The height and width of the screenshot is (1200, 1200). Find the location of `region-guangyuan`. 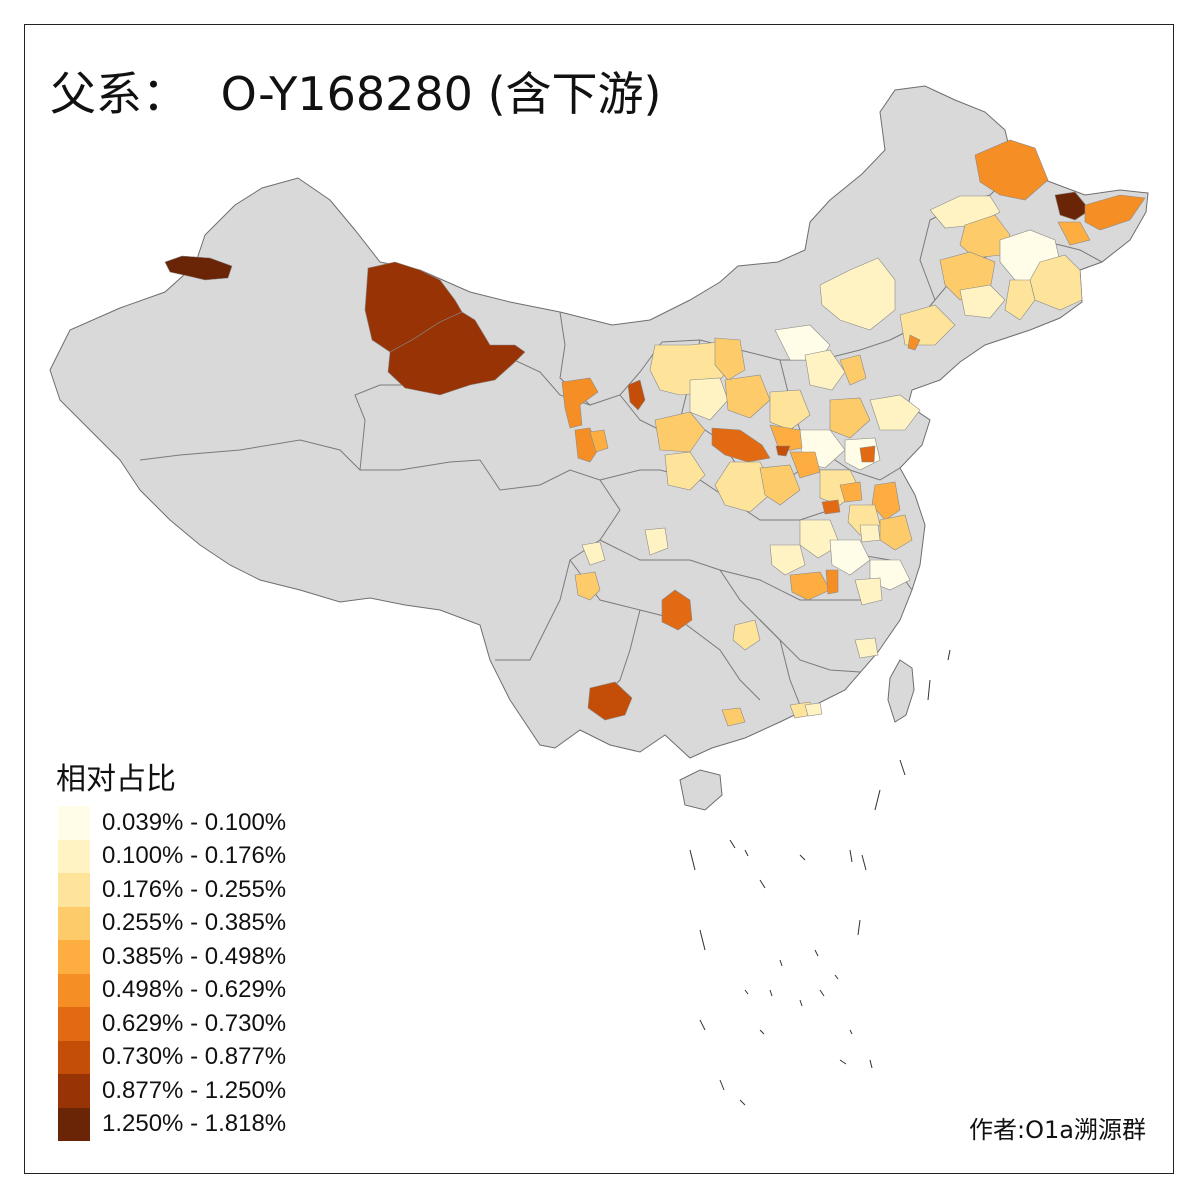

region-guangyuan is located at coordinates (656, 541).